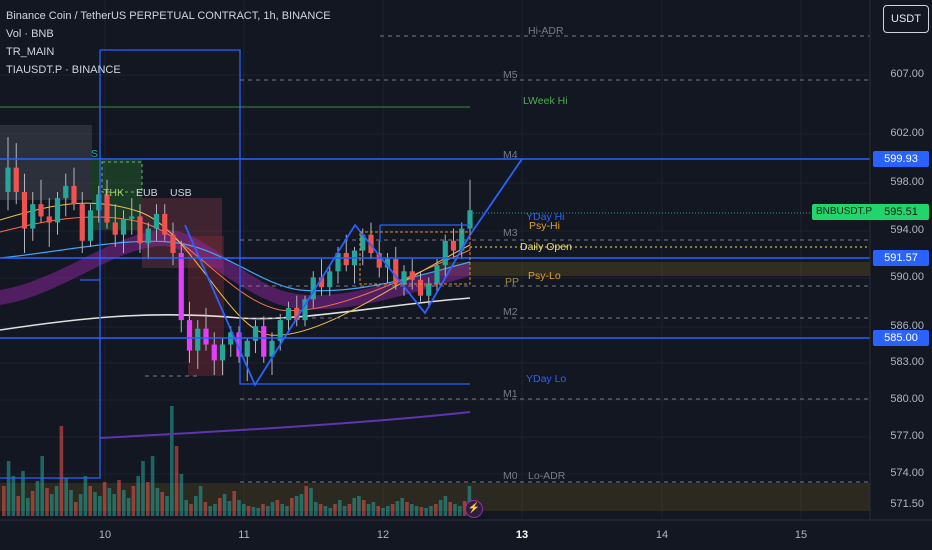  Describe the element at coordinates (181, 193) in the screenshot. I see `session-label-usb: USB` at that location.